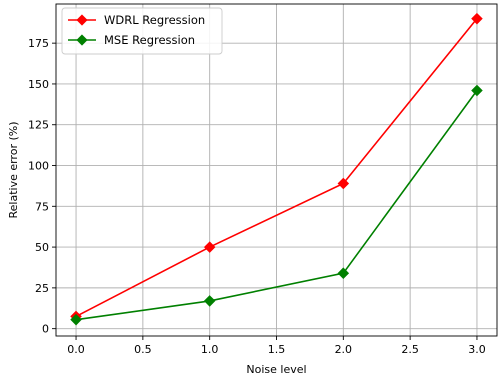 The width and height of the screenshot is (503, 379). I want to click on y-tick-label: 25, so click(42, 288).